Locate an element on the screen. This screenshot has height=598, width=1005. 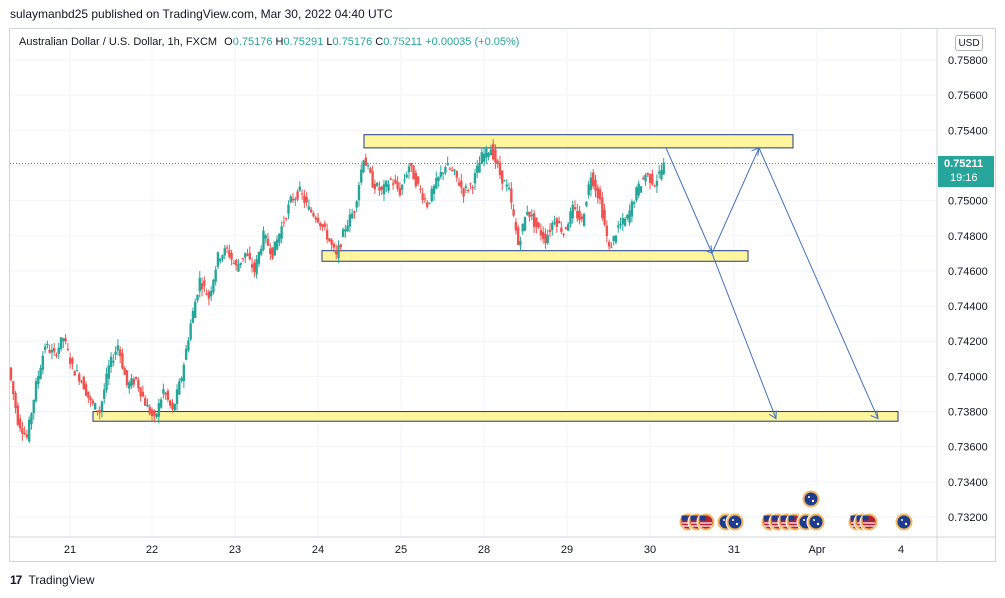
y-tick-label: 0.74400 is located at coordinates (968, 307).